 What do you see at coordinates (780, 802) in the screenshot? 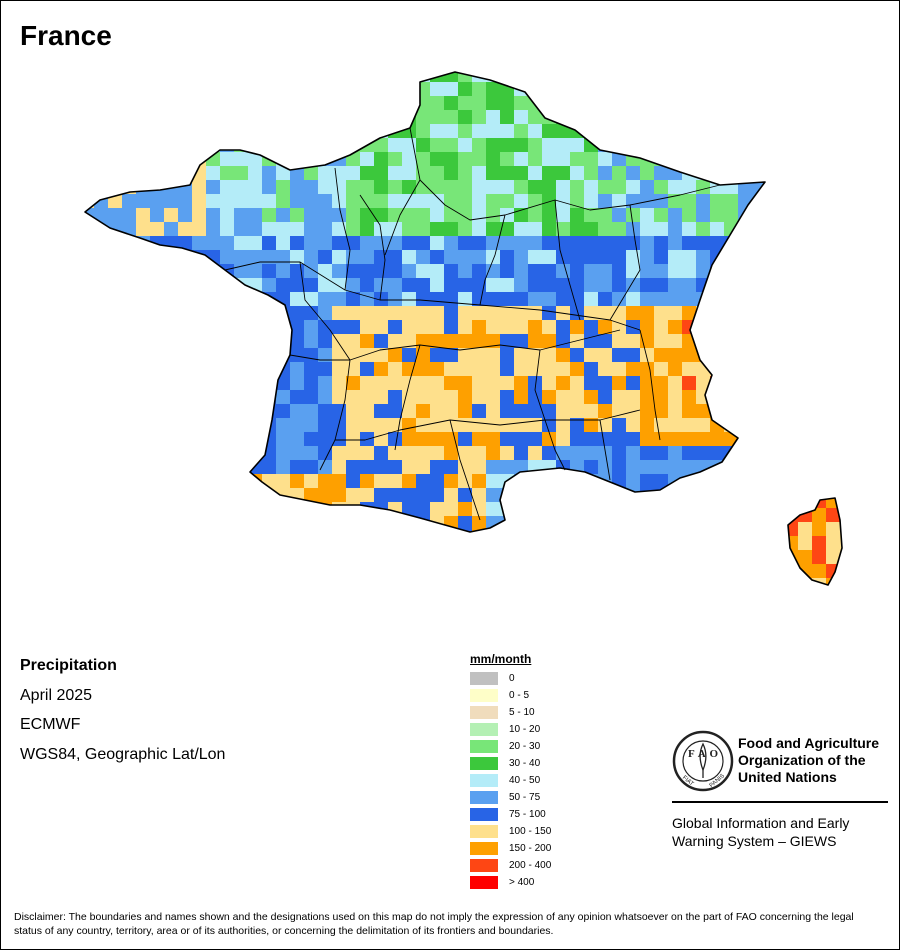
I see `divider` at bounding box center [780, 802].